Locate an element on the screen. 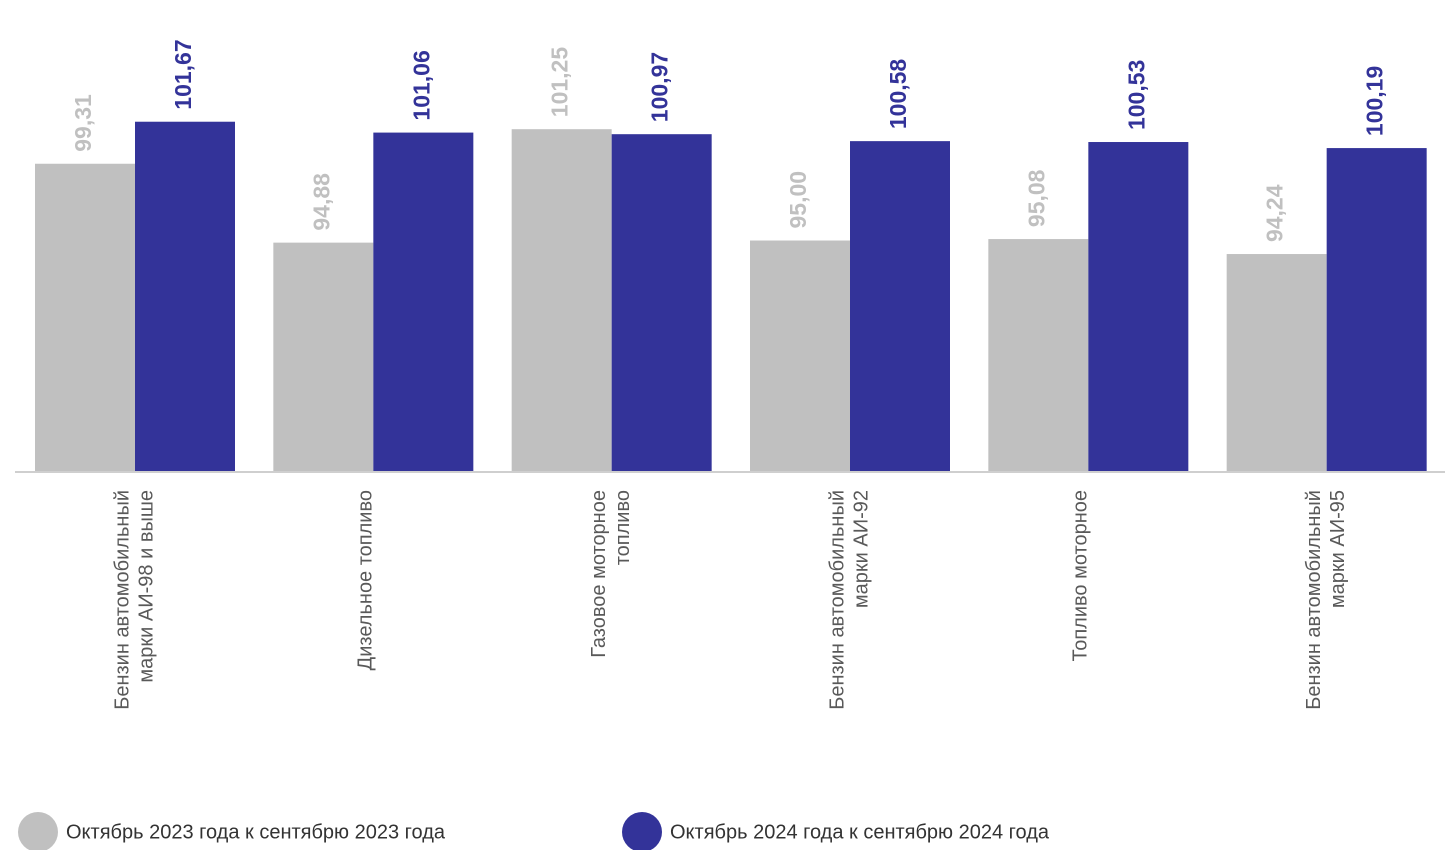 This screenshot has width=1445, height=850. value-label: 94,88 is located at coordinates (321, 202).